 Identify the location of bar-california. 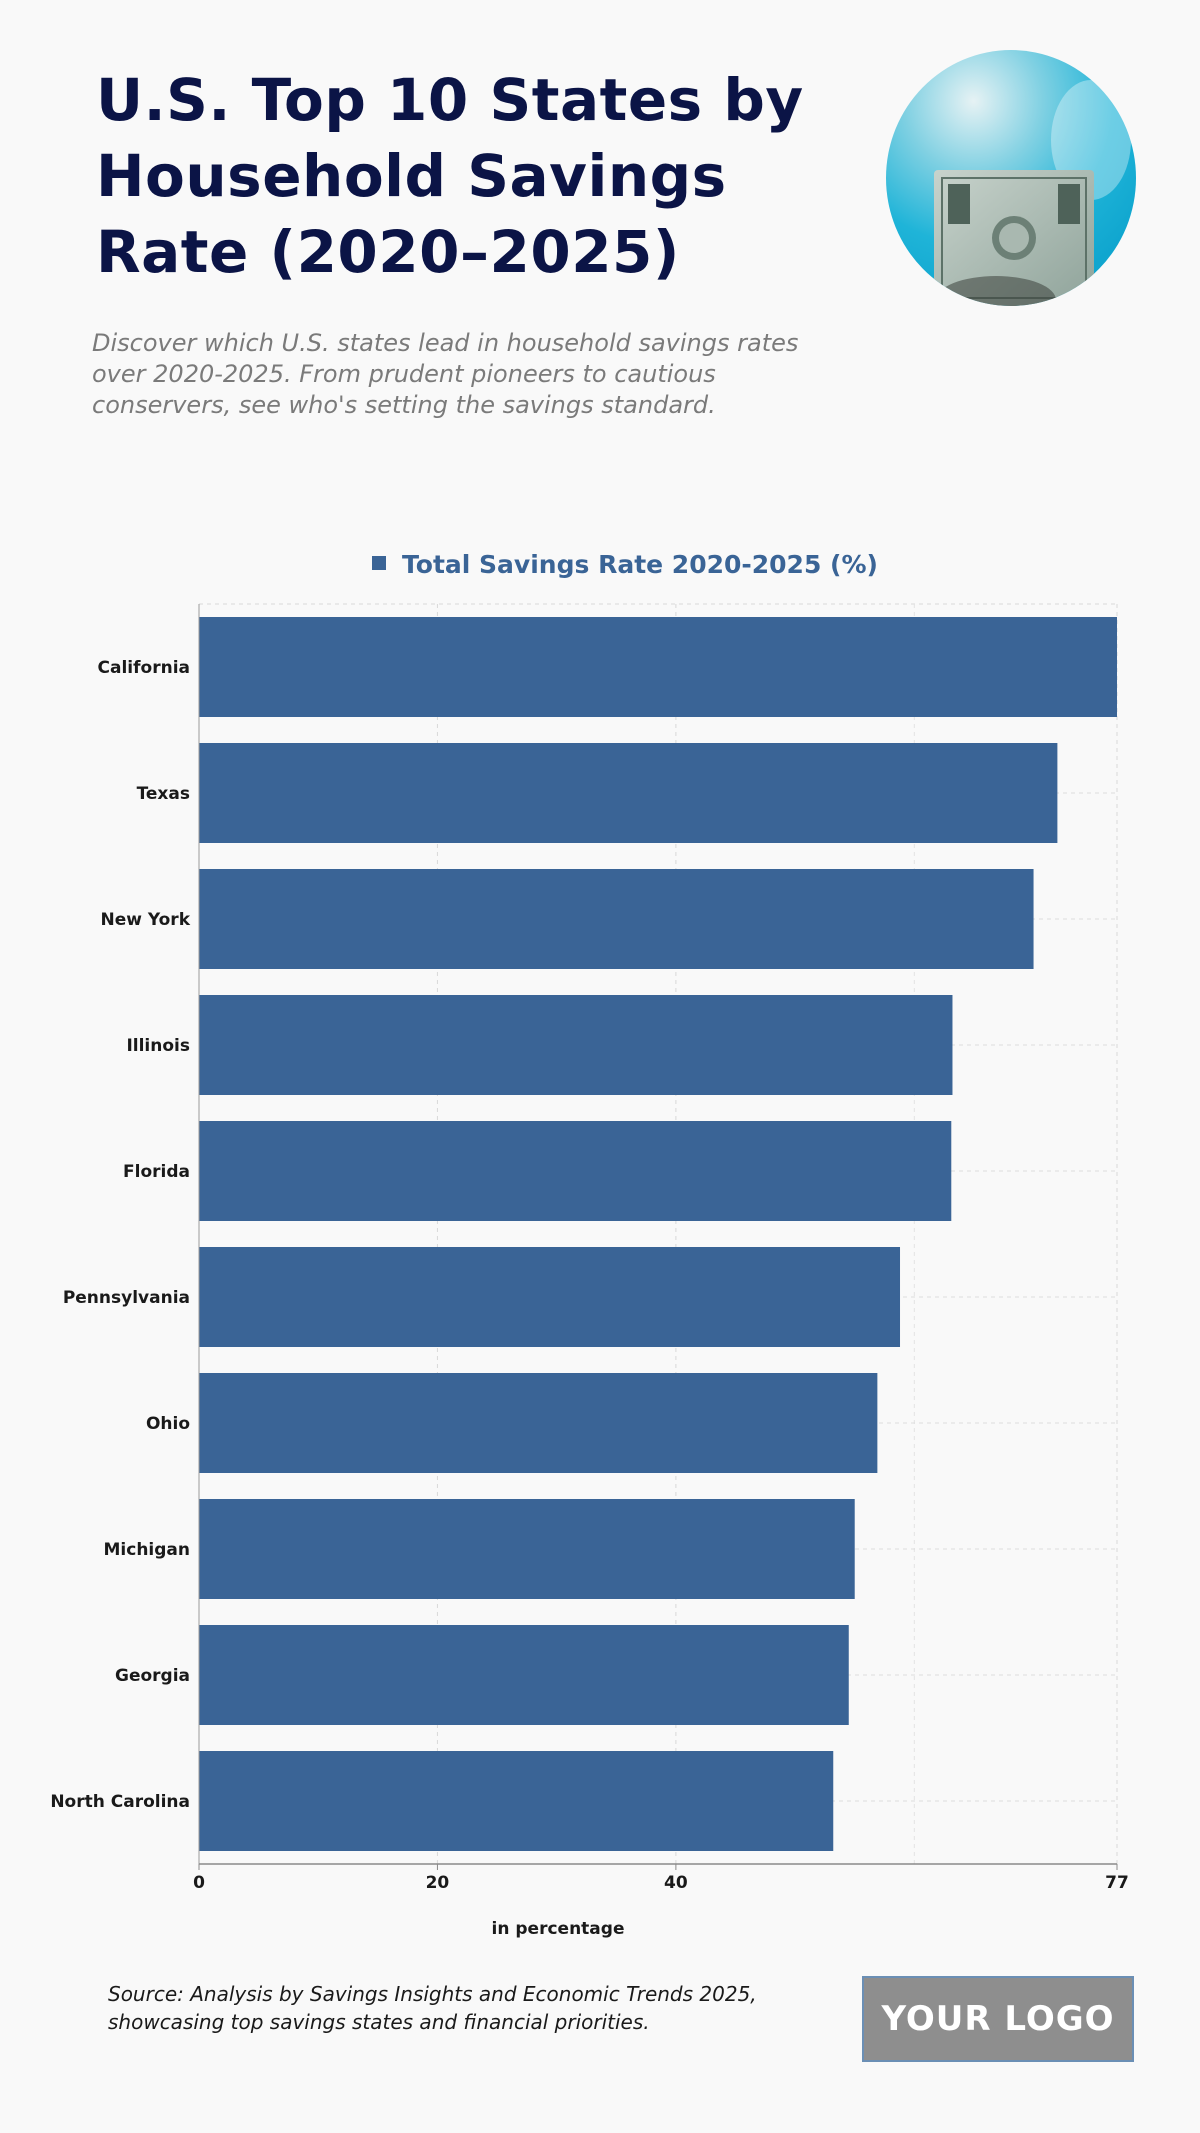
(658, 667).